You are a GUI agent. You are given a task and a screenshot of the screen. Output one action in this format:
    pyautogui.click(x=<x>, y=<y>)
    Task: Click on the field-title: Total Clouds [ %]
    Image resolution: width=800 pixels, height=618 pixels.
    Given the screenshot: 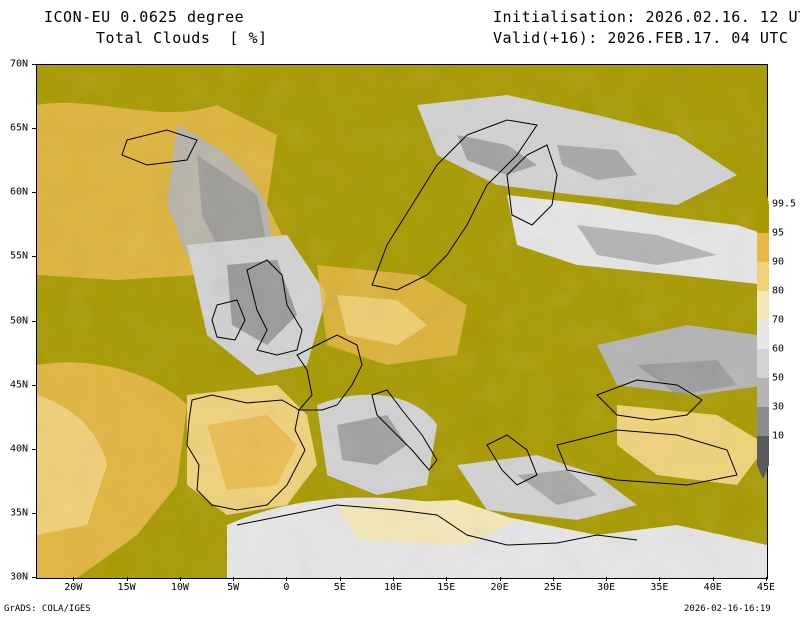 What is the action you would take?
    pyautogui.click(x=182, y=38)
    